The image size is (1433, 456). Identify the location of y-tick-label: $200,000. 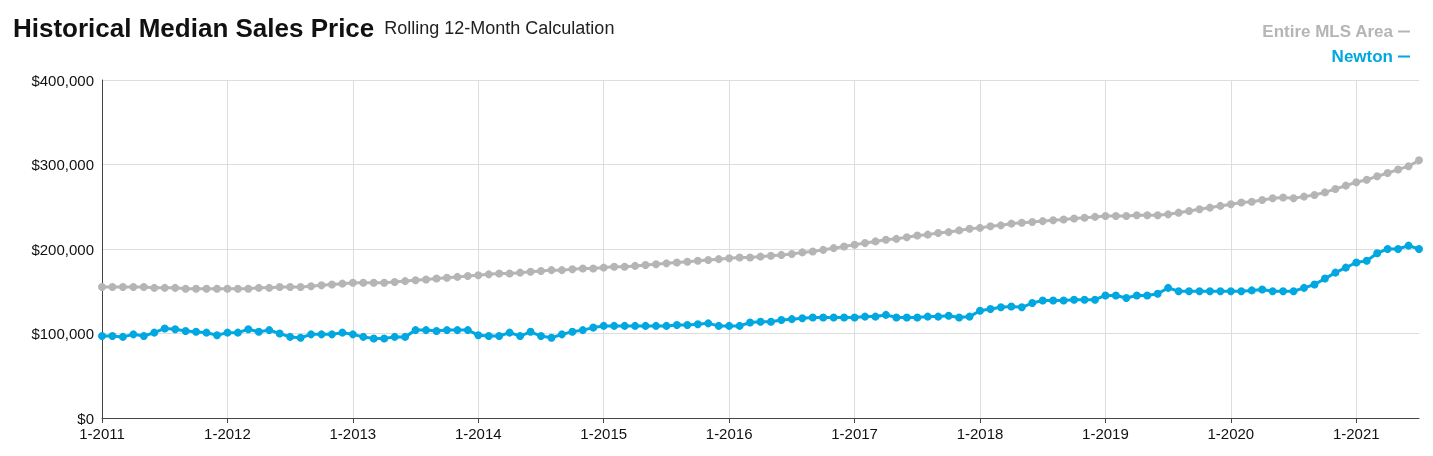
(62, 249).